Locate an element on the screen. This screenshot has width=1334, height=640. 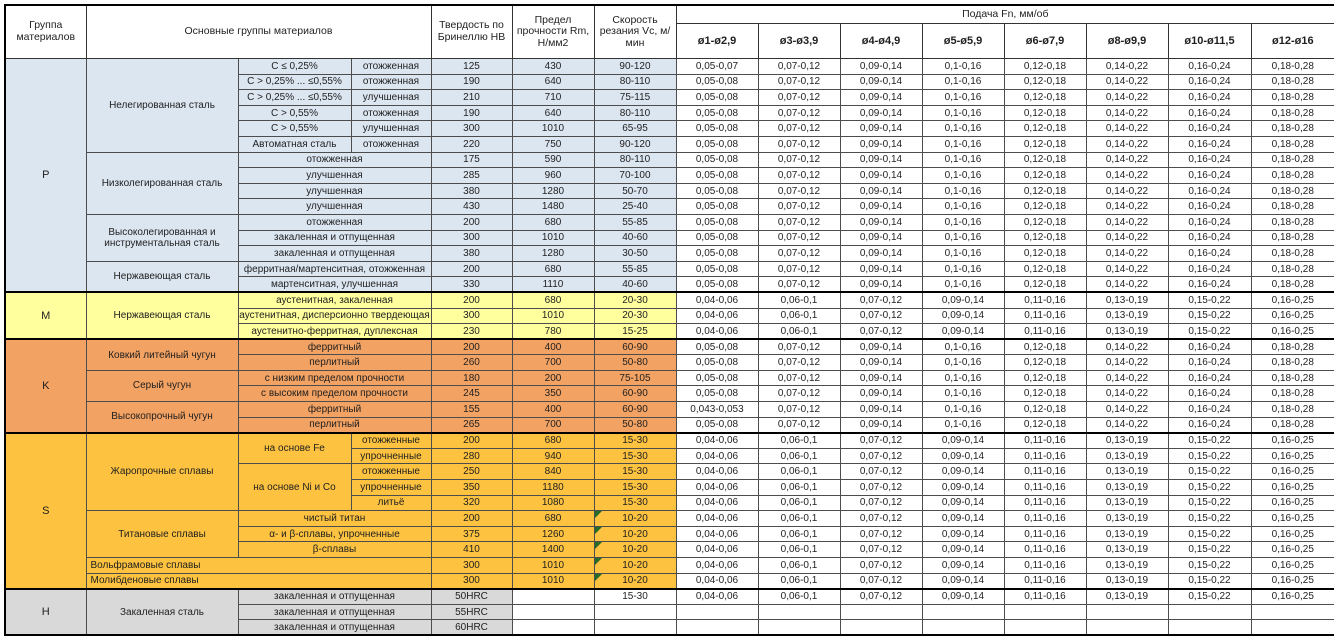
description-cell: чистый титан is located at coordinates (334, 518).